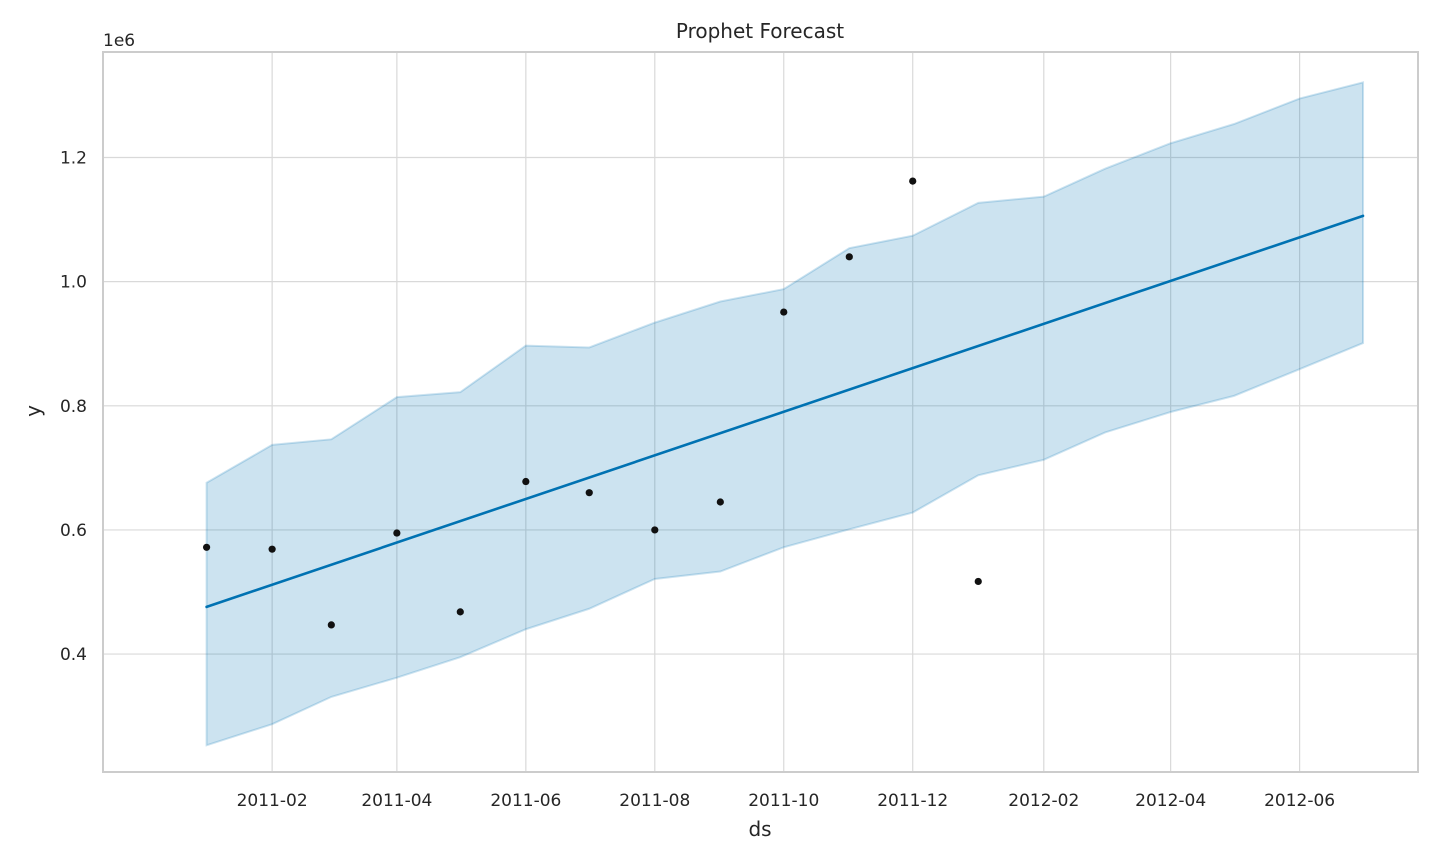 This screenshot has width=1440, height=864. I want to click on y-tick-label: 0.8, so click(73, 407).